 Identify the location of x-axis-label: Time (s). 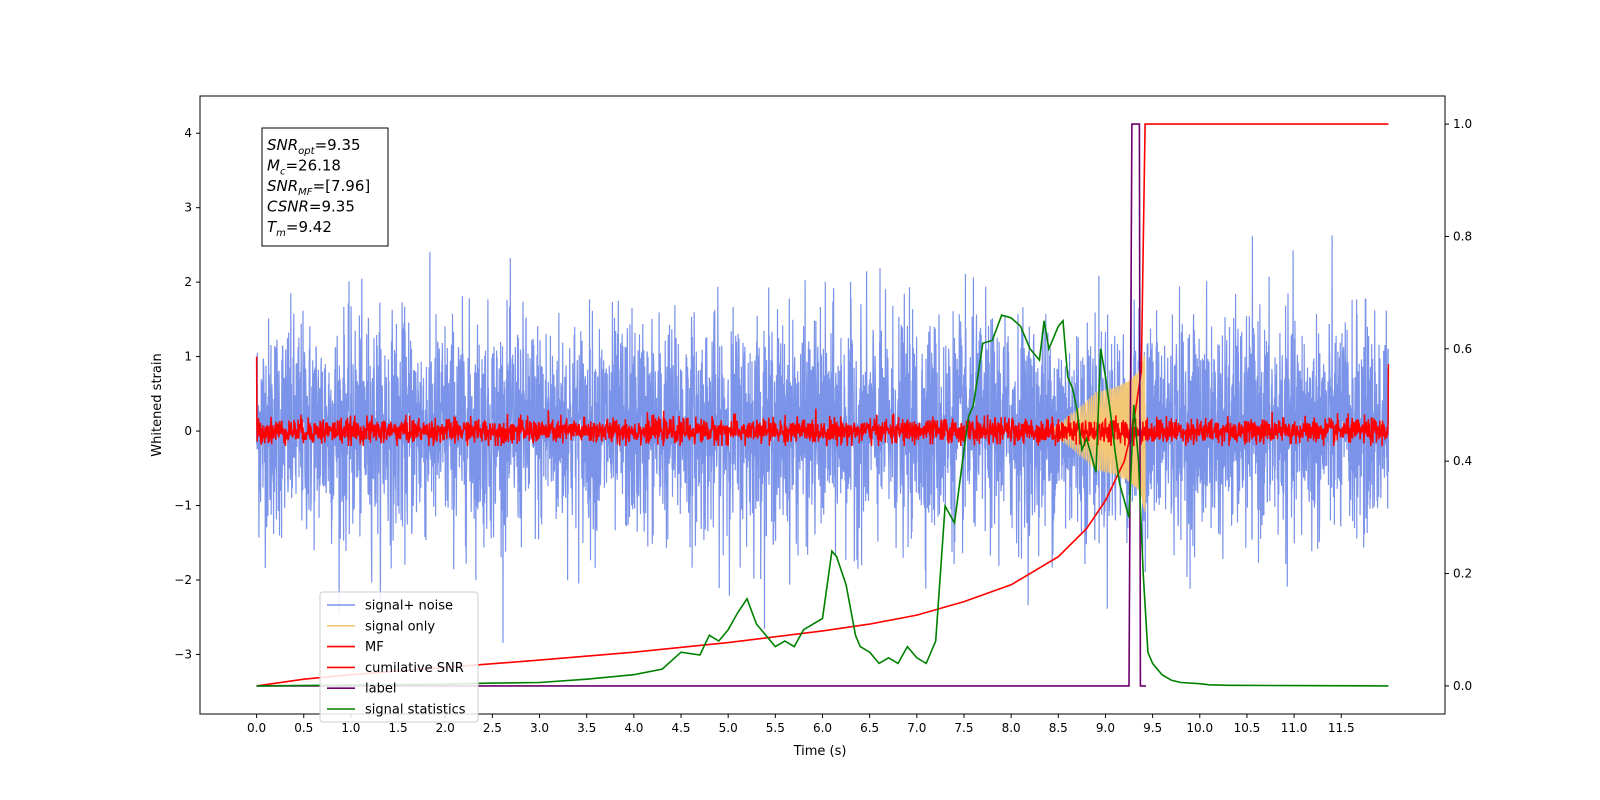
(820, 751).